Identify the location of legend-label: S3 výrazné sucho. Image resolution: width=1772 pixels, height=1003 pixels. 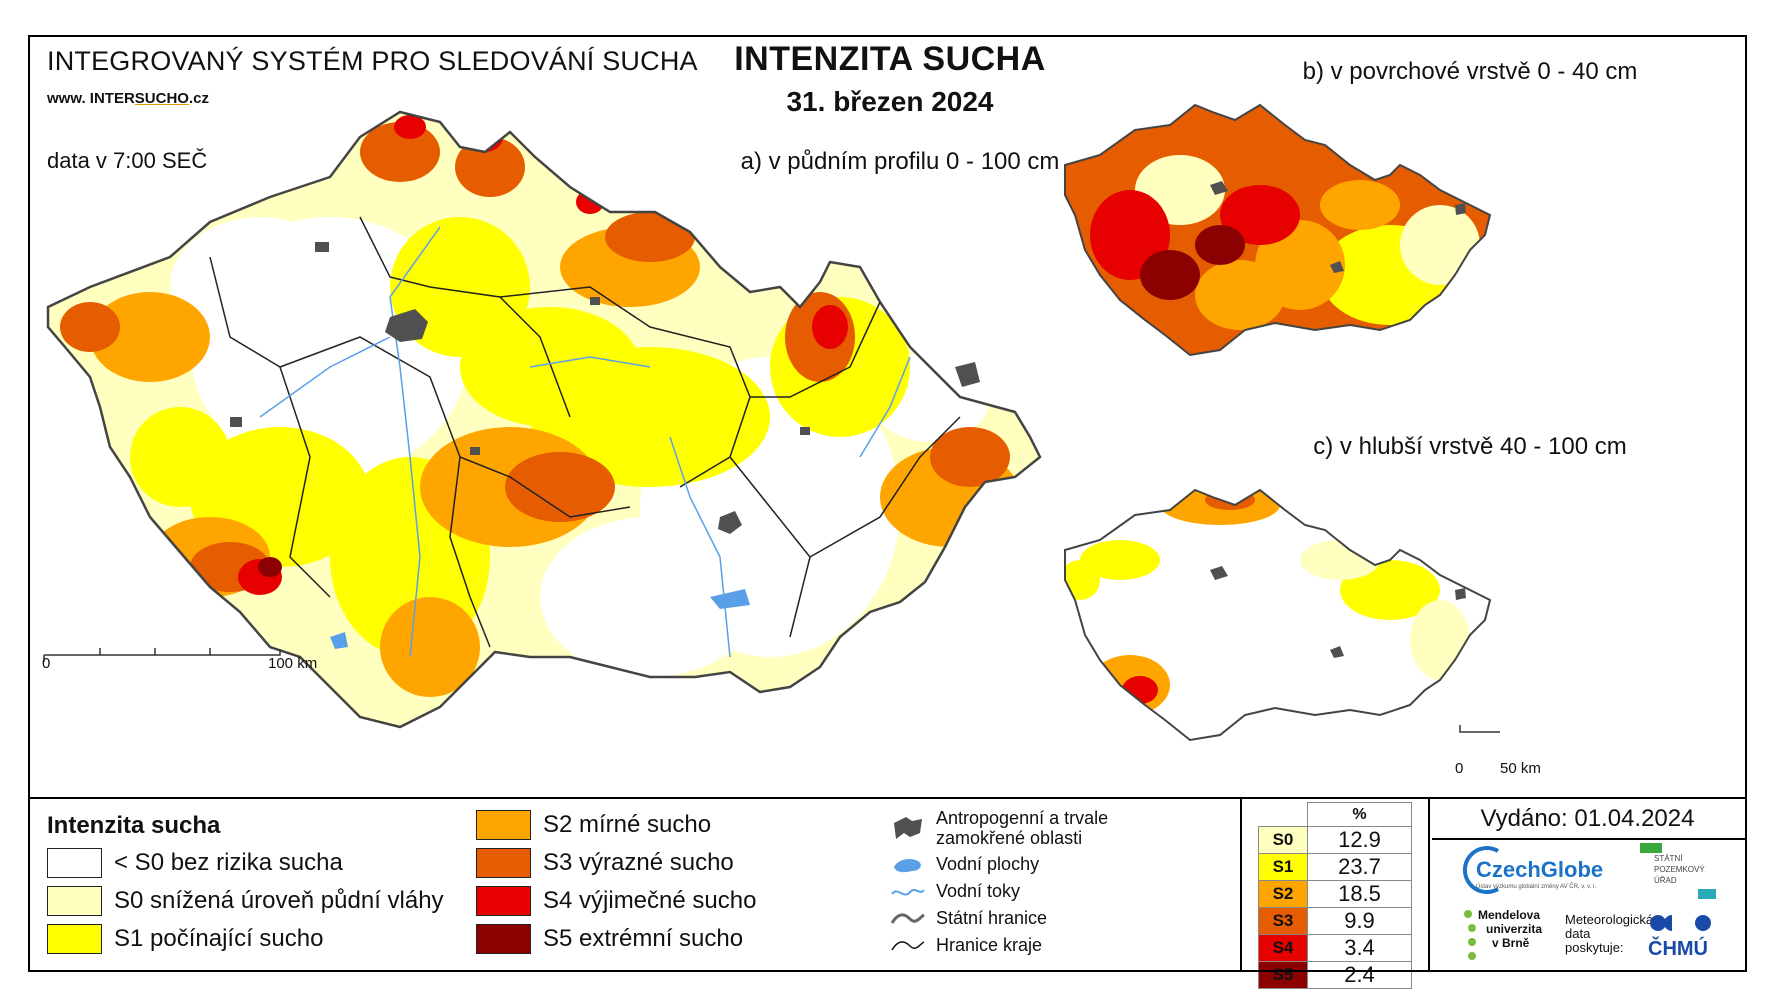
(638, 862).